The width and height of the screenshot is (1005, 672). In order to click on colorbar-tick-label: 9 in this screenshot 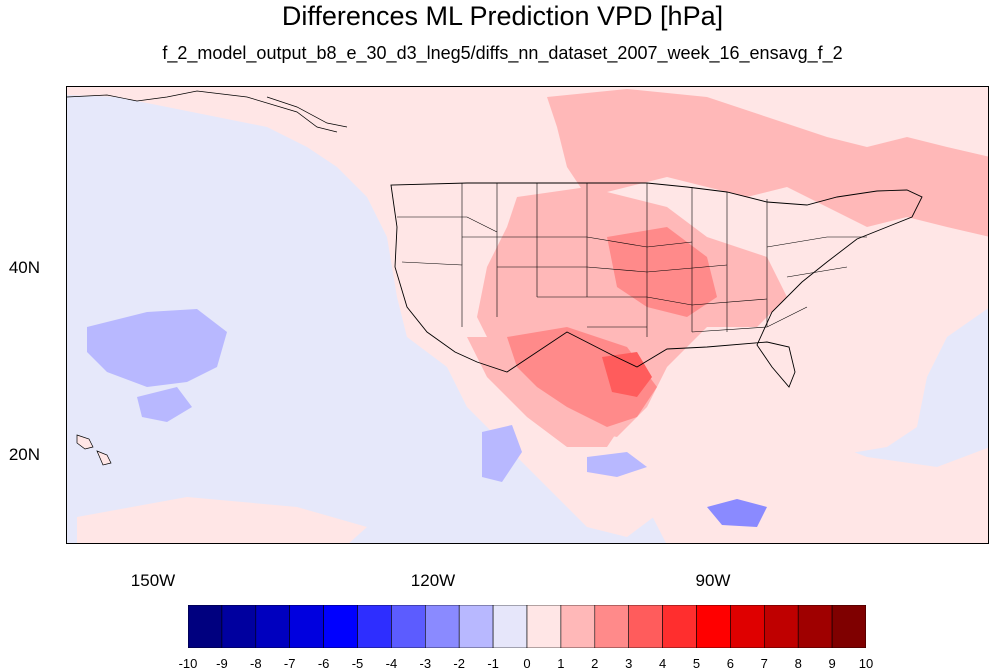, I will do `click(832, 663)`.